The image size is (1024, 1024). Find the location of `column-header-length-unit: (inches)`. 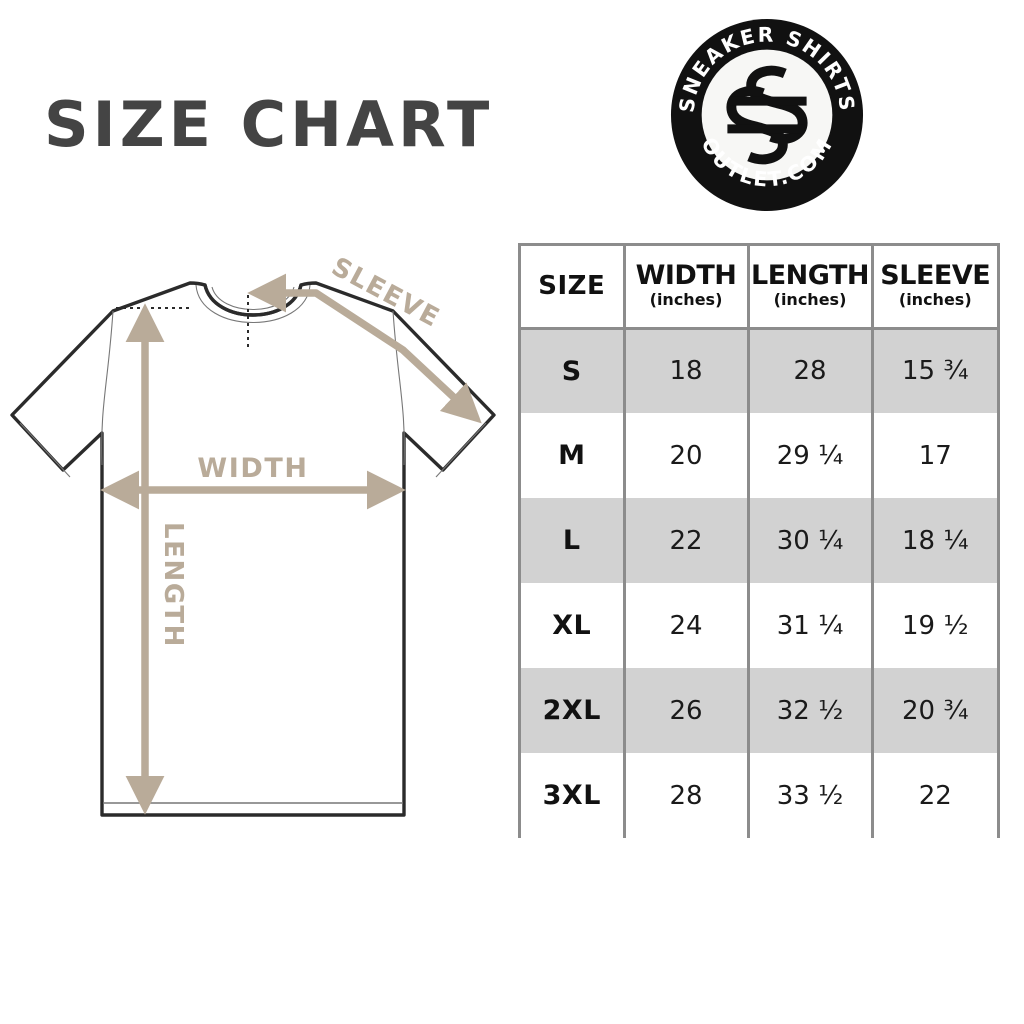

column-header-length-unit: (inches) is located at coordinates (810, 300).